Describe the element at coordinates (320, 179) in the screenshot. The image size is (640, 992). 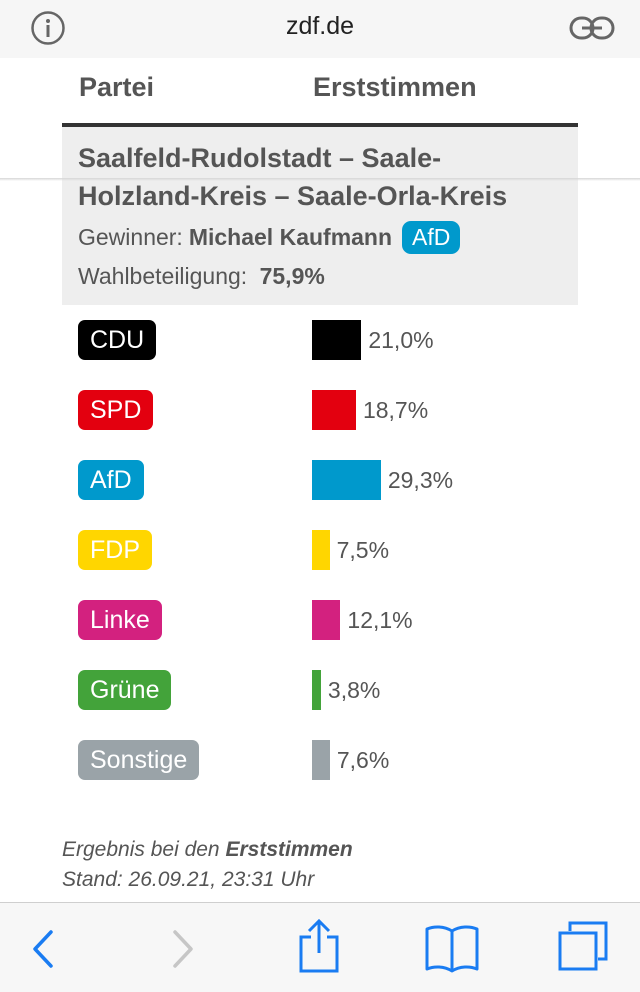
I see `scroll-shadow` at that location.